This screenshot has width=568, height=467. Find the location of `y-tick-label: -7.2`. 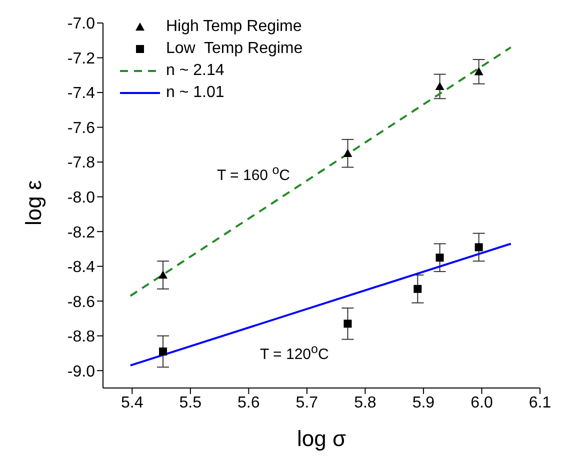

y-tick-label: -7.2 is located at coordinates (81, 59).